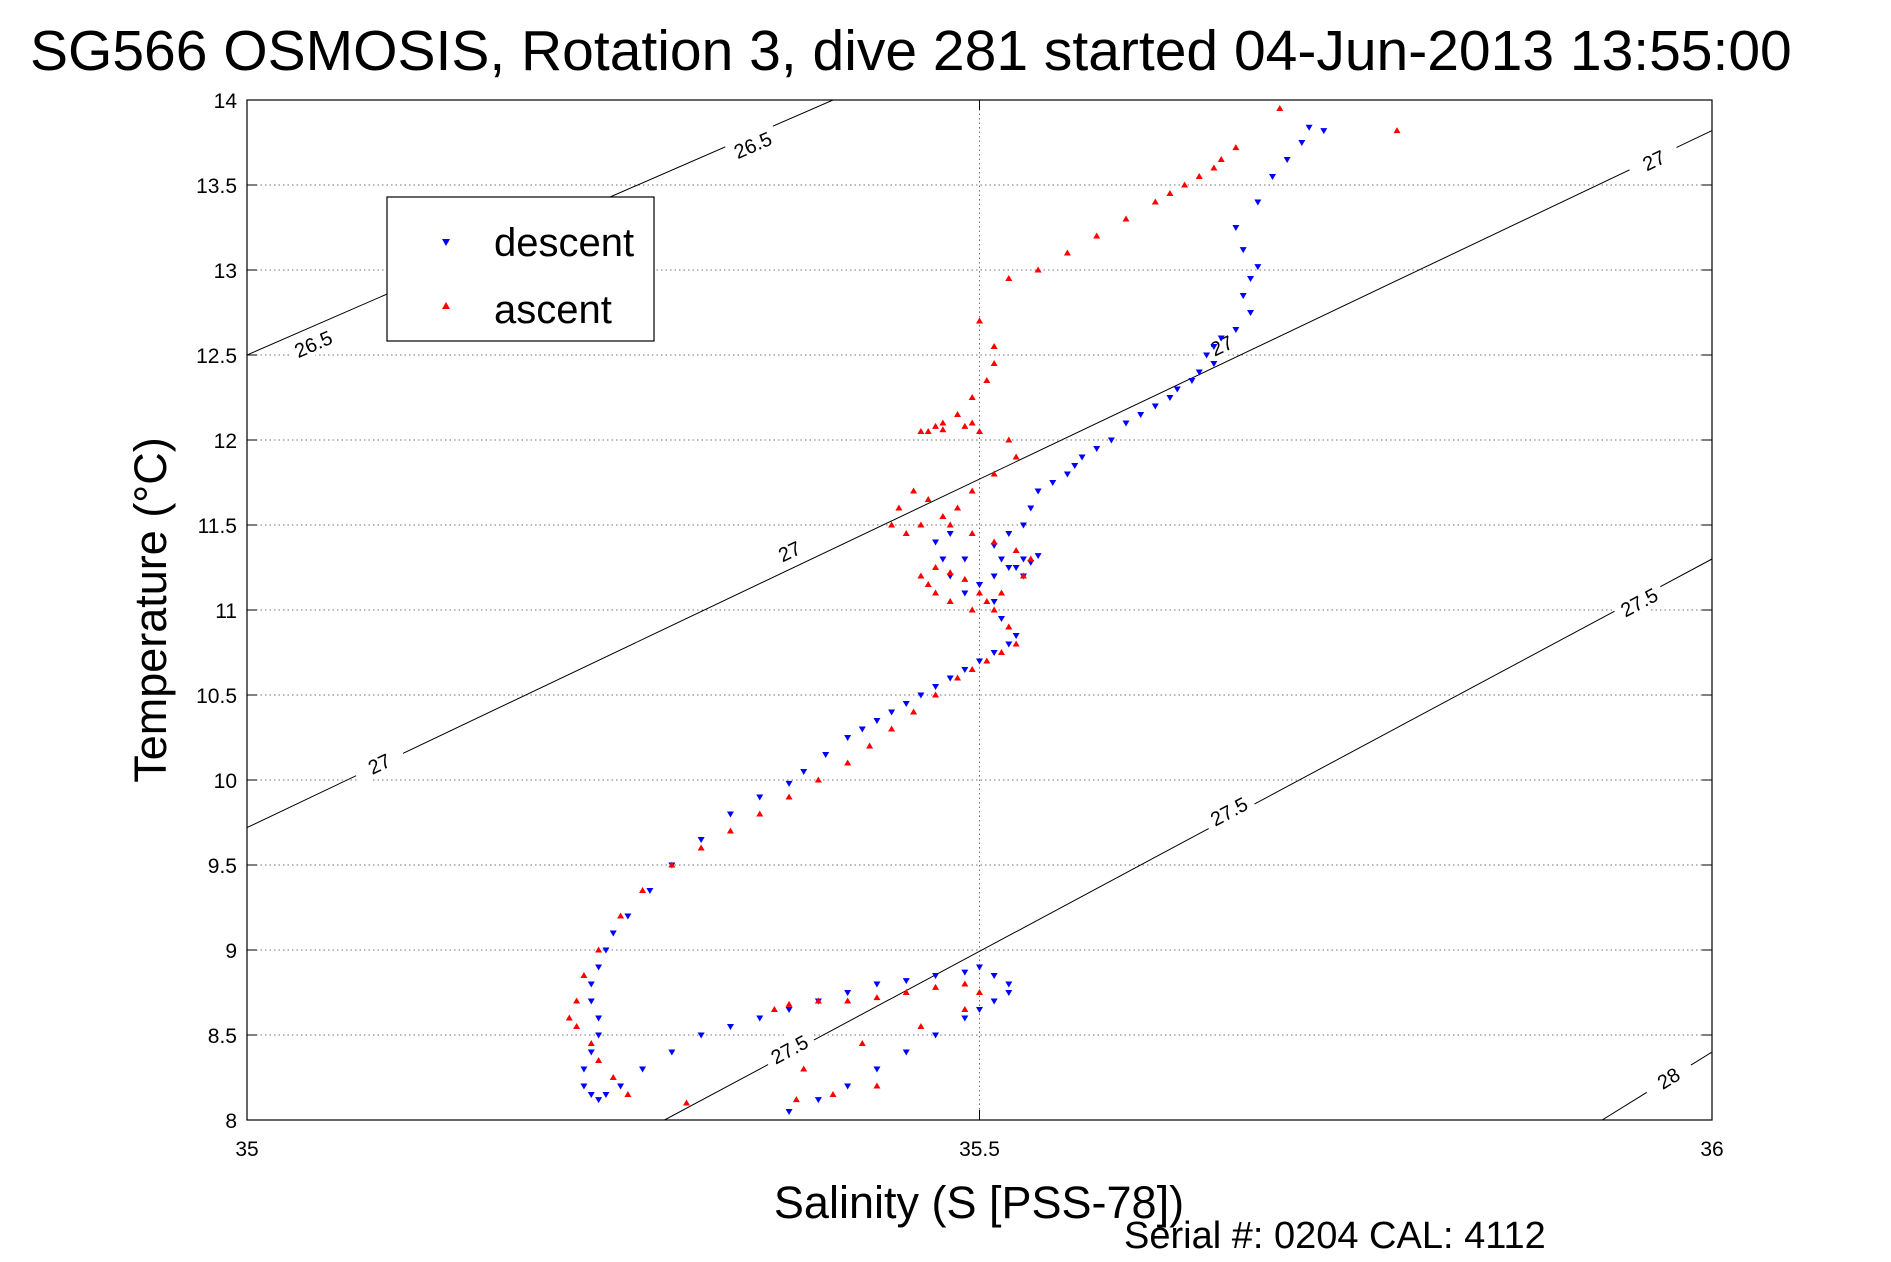 The height and width of the screenshot is (1262, 1891). Describe the element at coordinates (216, 186) in the screenshot. I see `y-tick-label: 13.5` at that location.